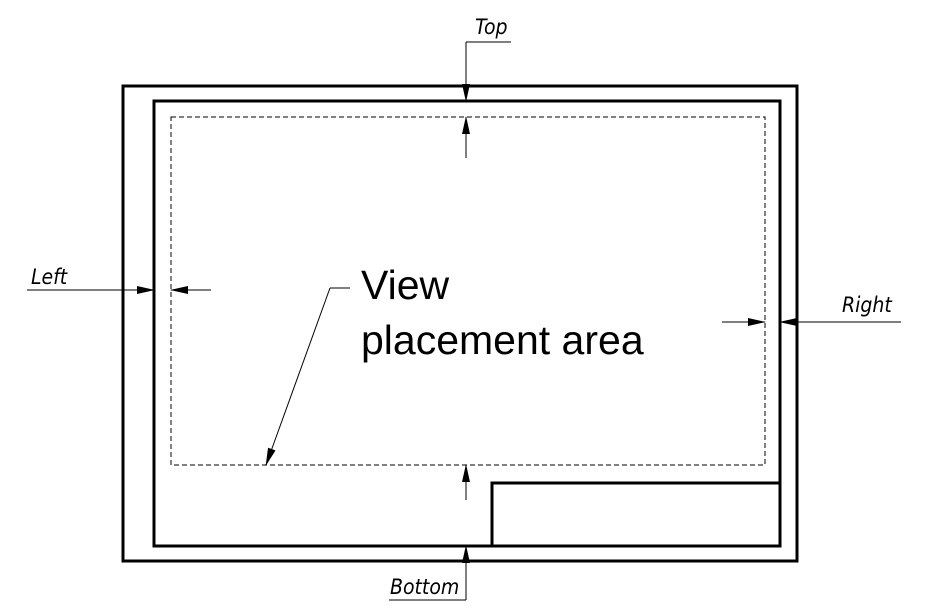 The image size is (927, 613). Describe the element at coordinates (811, 309) in the screenshot. I see `right-margin-dimension: Right` at that location.